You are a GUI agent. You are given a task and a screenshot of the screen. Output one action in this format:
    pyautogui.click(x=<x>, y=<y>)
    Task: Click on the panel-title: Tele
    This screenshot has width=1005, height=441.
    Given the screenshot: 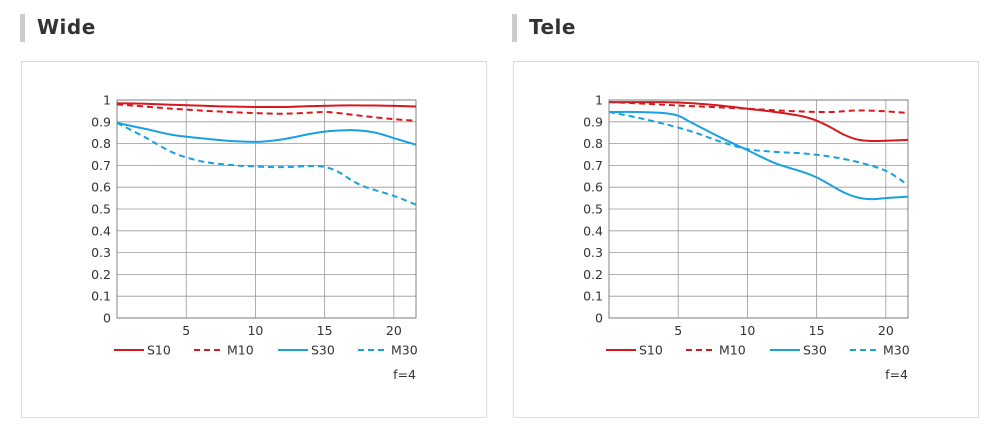 What is the action you would take?
    pyautogui.click(x=552, y=27)
    